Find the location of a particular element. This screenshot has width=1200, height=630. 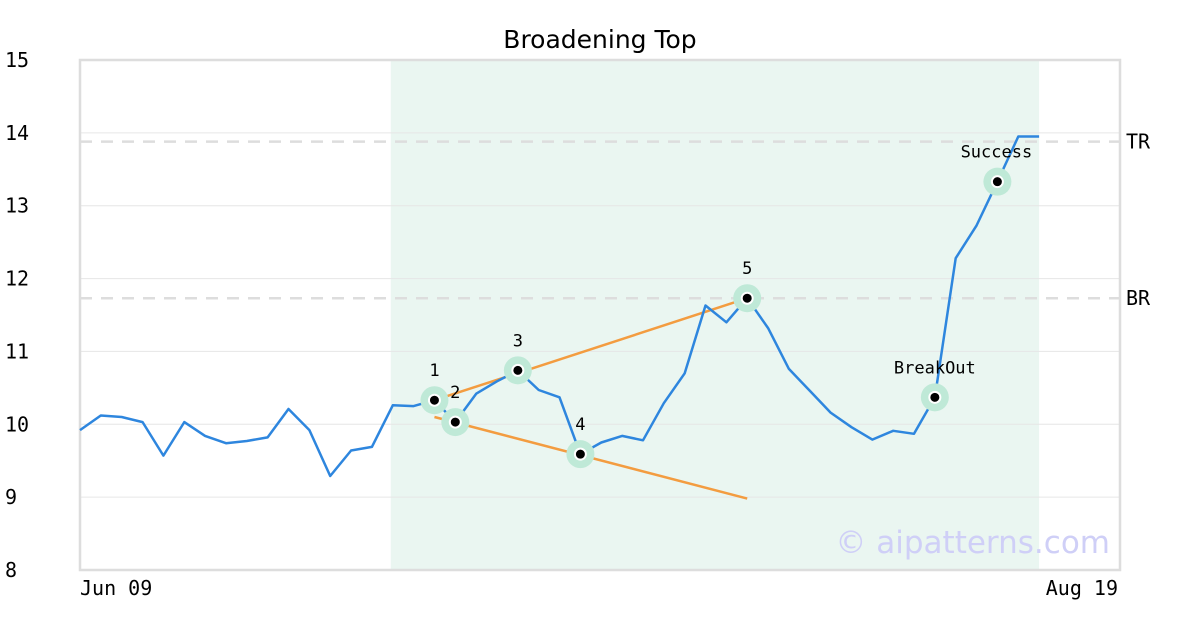

reference-line-label: BR is located at coordinates (1138, 298).